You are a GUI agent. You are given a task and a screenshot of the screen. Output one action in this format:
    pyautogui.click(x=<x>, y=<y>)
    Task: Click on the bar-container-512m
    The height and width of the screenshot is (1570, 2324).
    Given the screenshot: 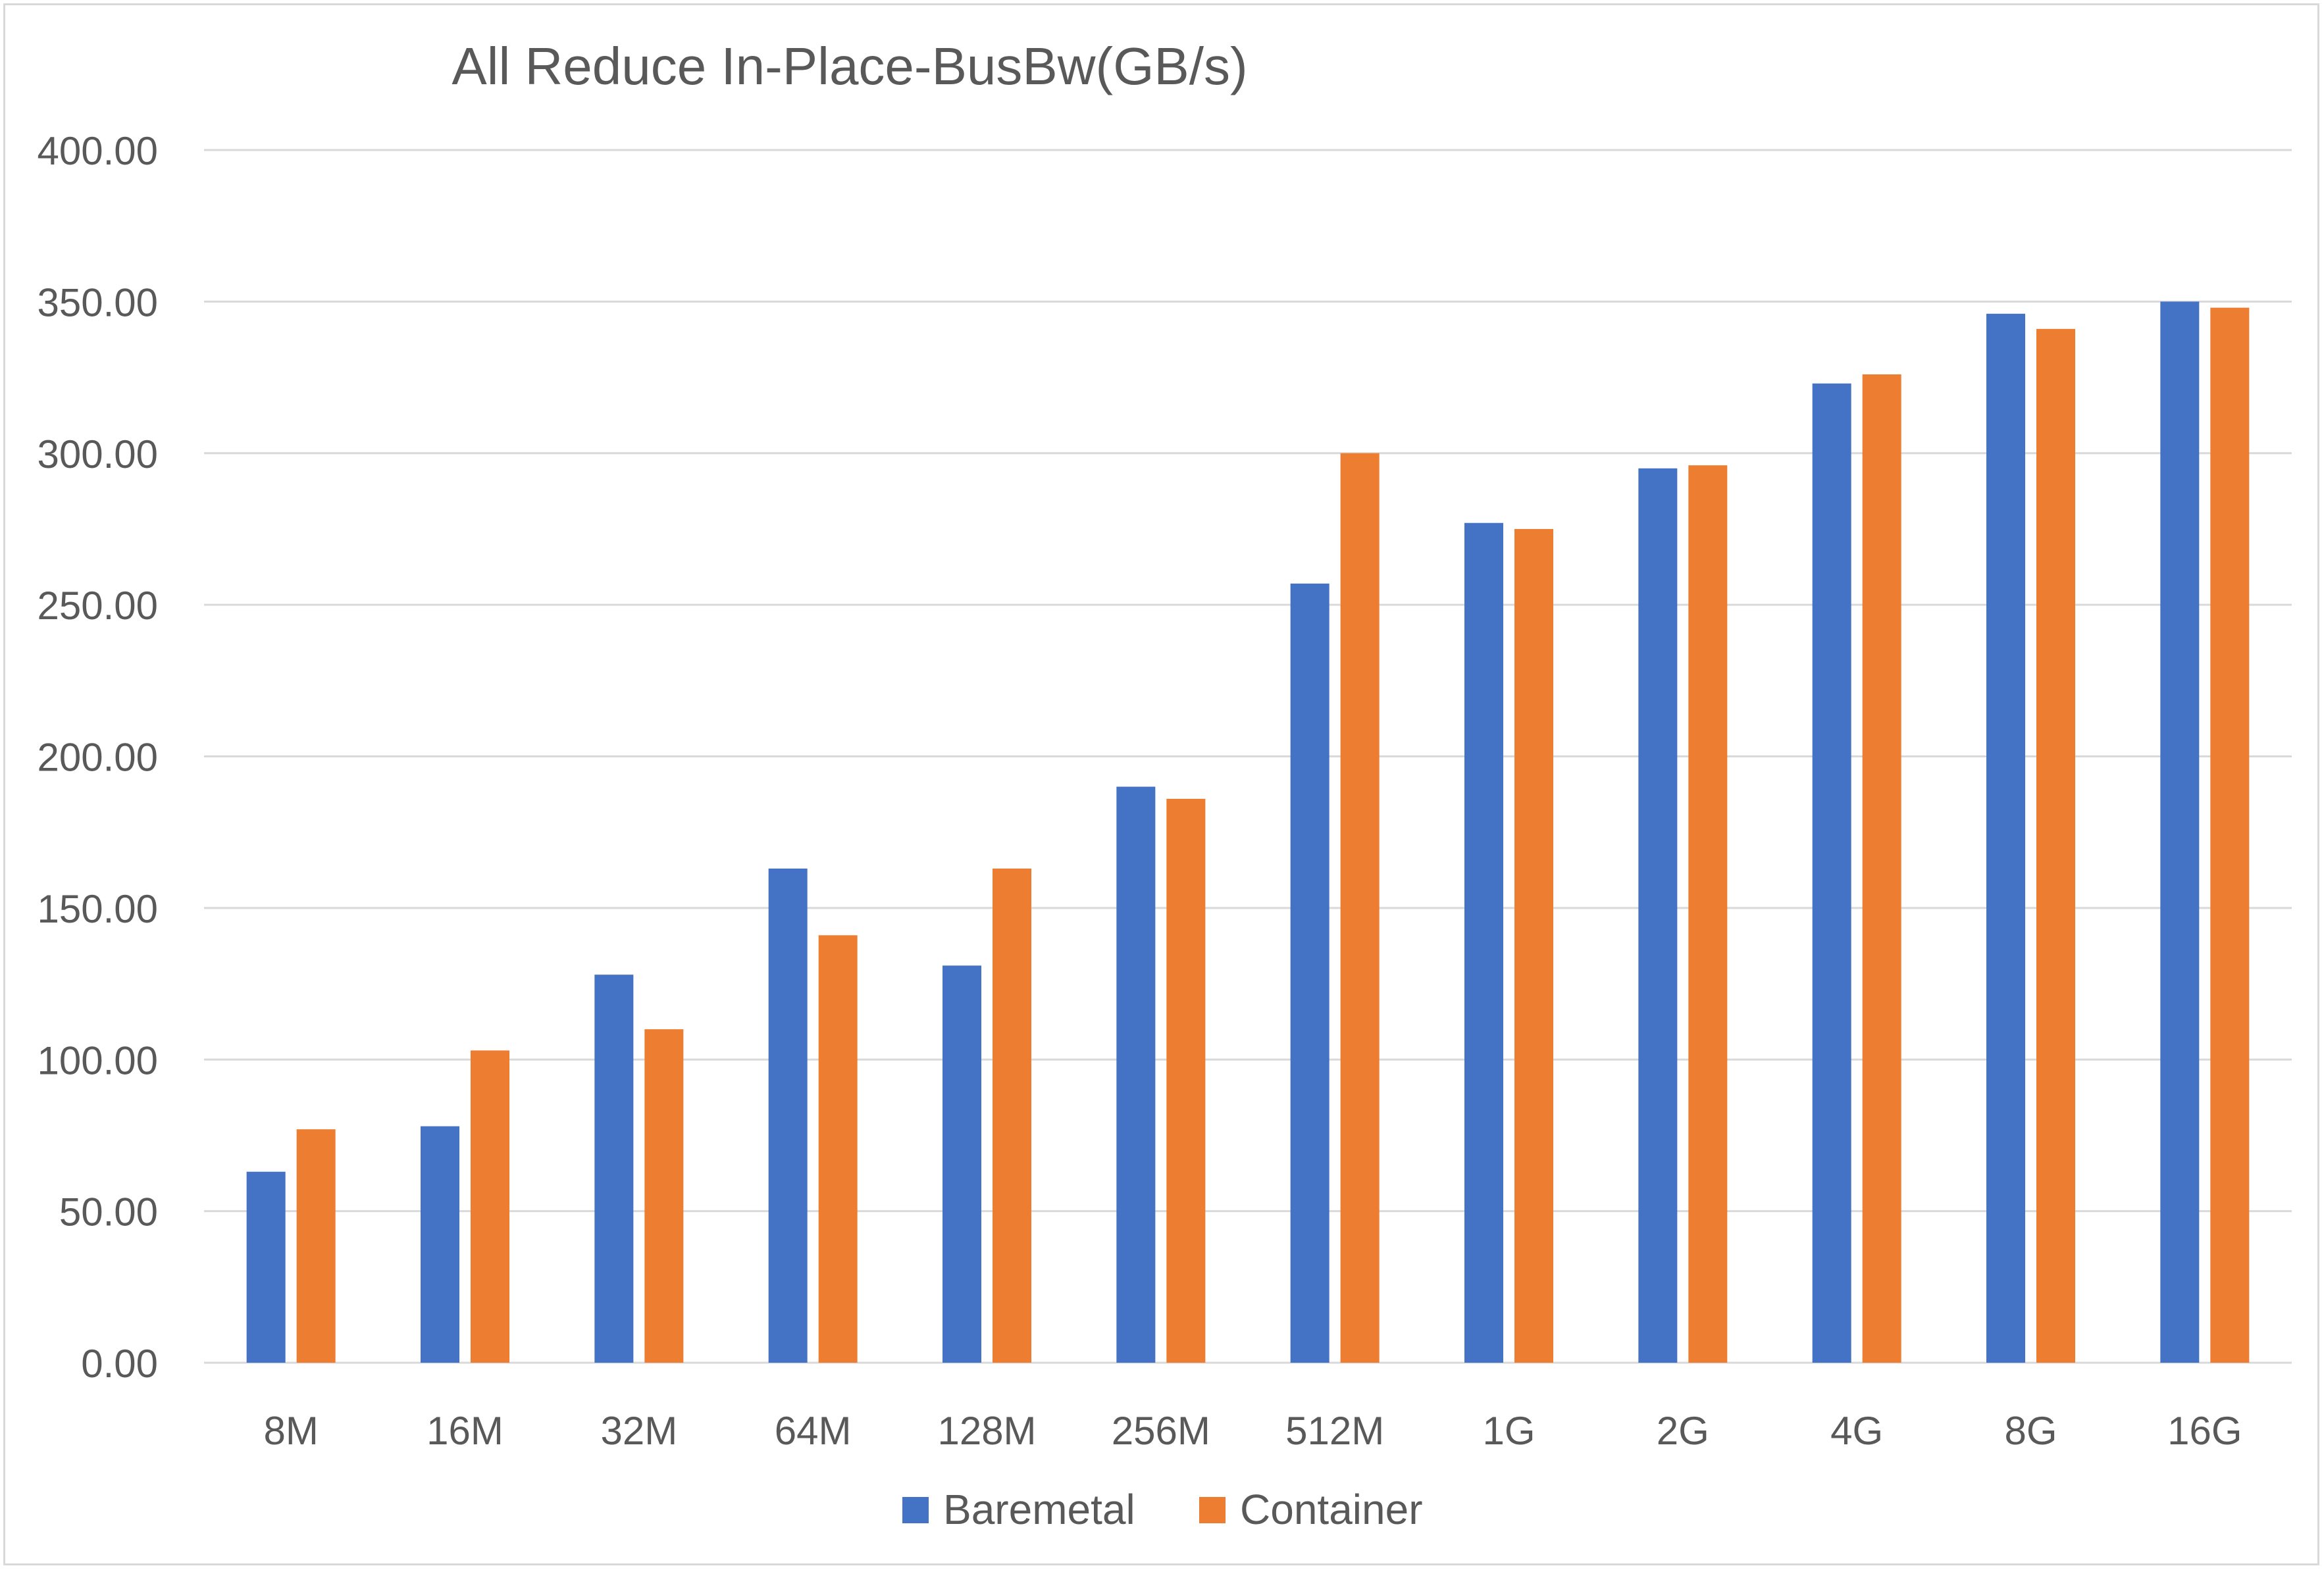 What is the action you would take?
    pyautogui.click(x=1360, y=908)
    